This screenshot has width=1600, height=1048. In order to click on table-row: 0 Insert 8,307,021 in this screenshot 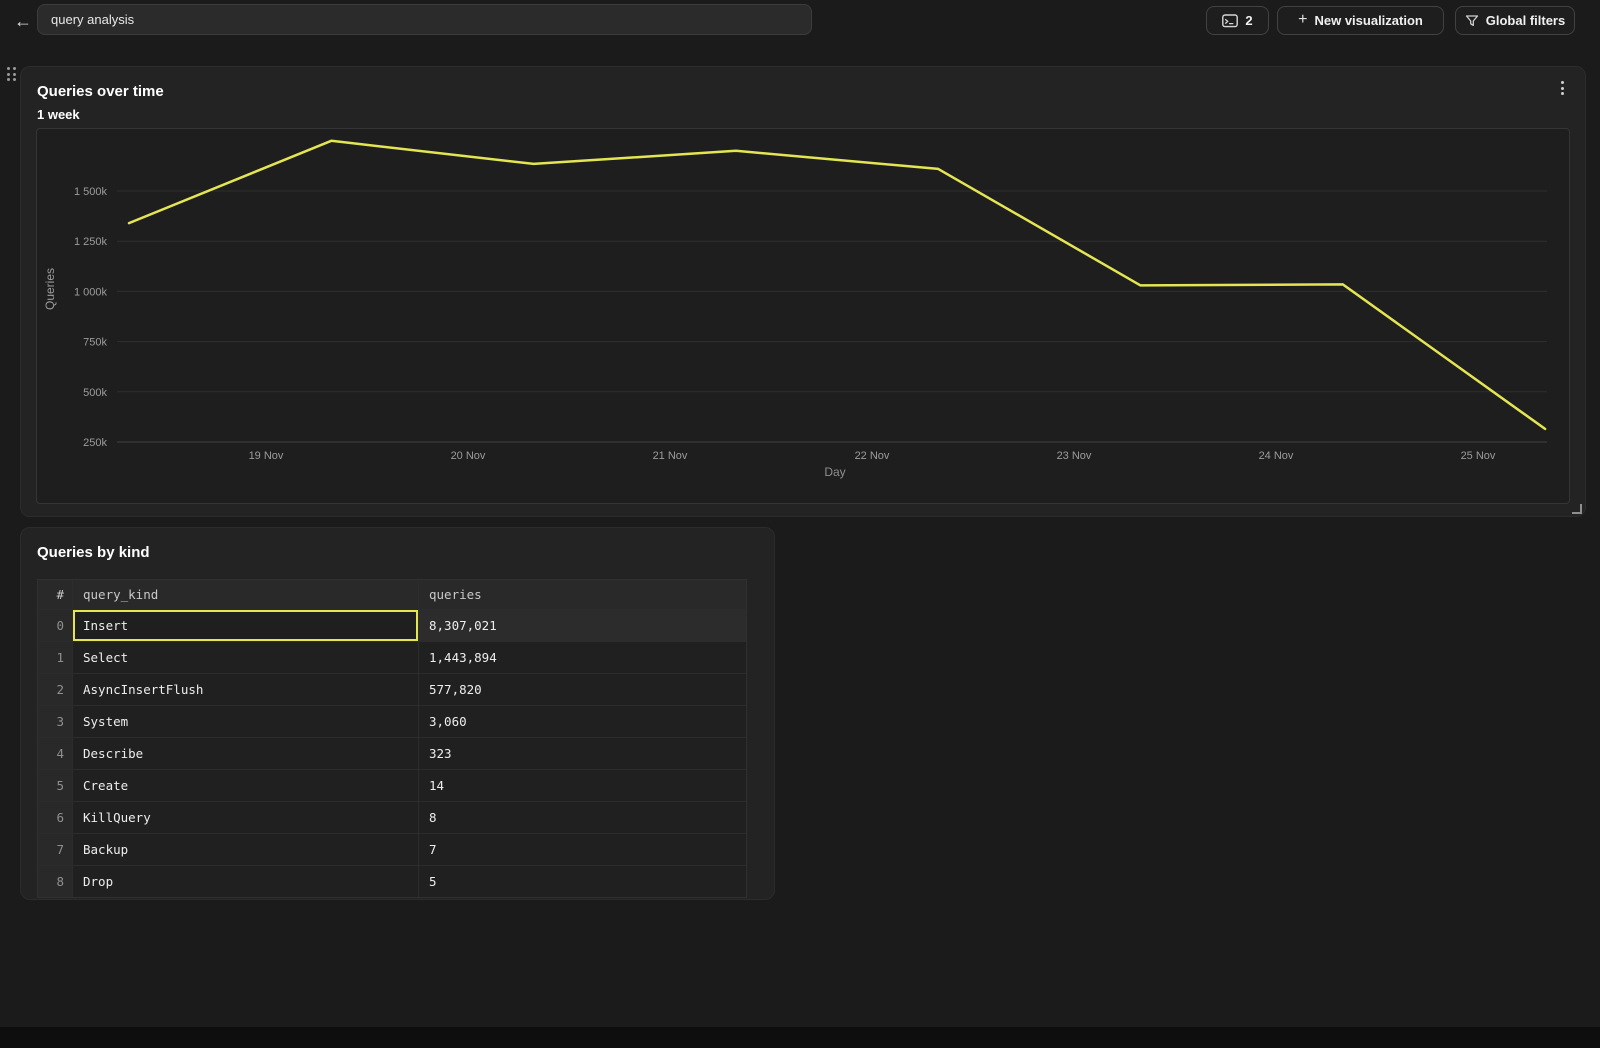, I will do `click(392, 625)`.